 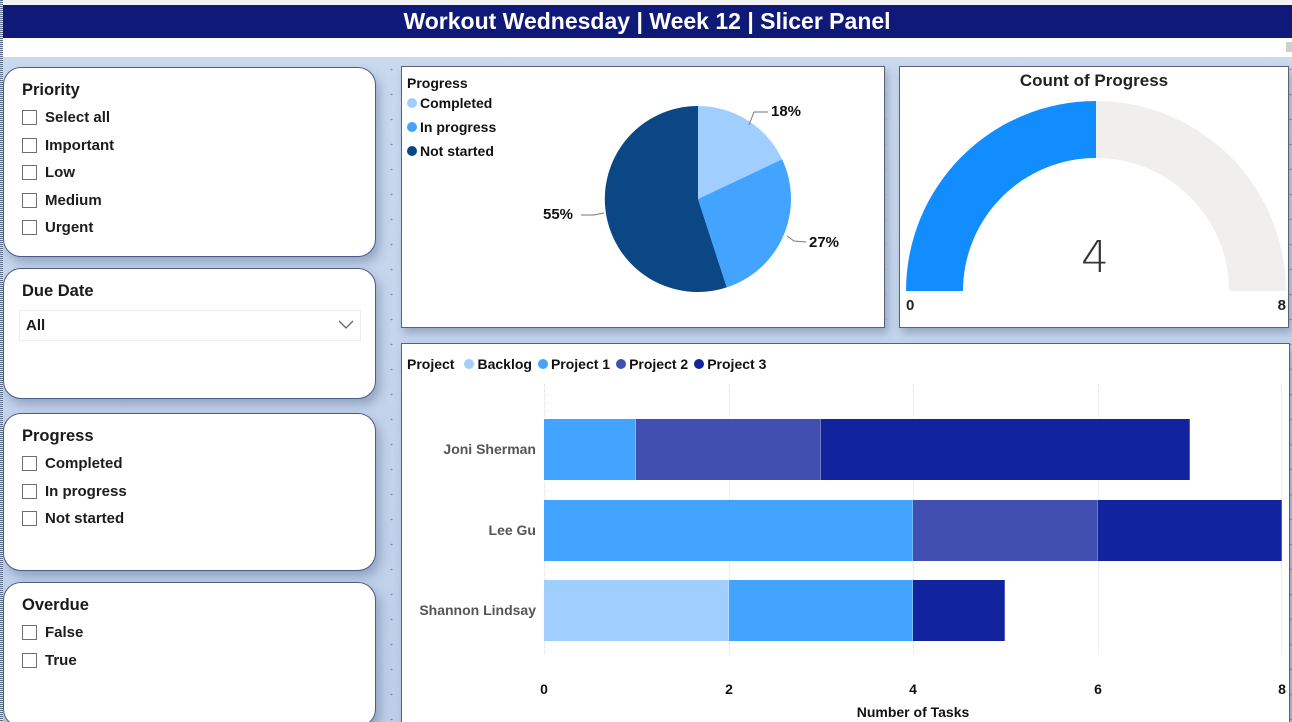 I want to click on x-tick: 0, so click(x=544, y=689).